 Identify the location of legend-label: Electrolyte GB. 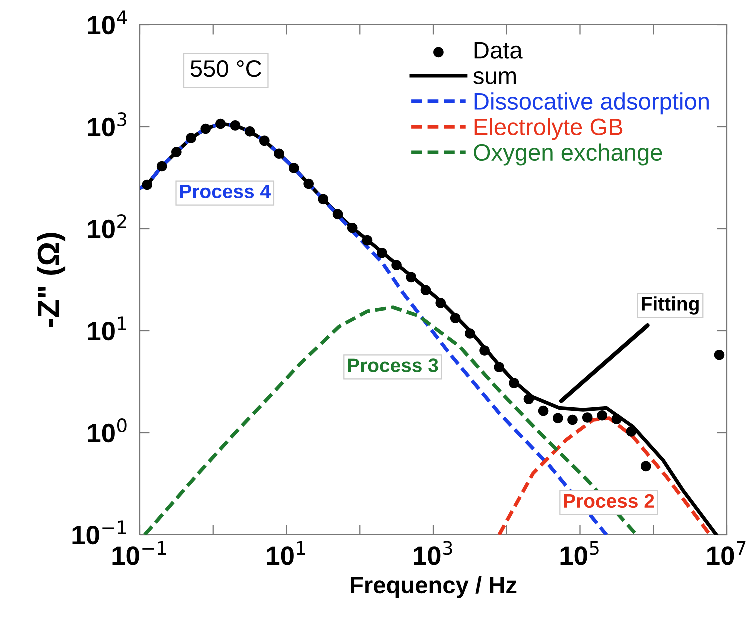
(548, 129).